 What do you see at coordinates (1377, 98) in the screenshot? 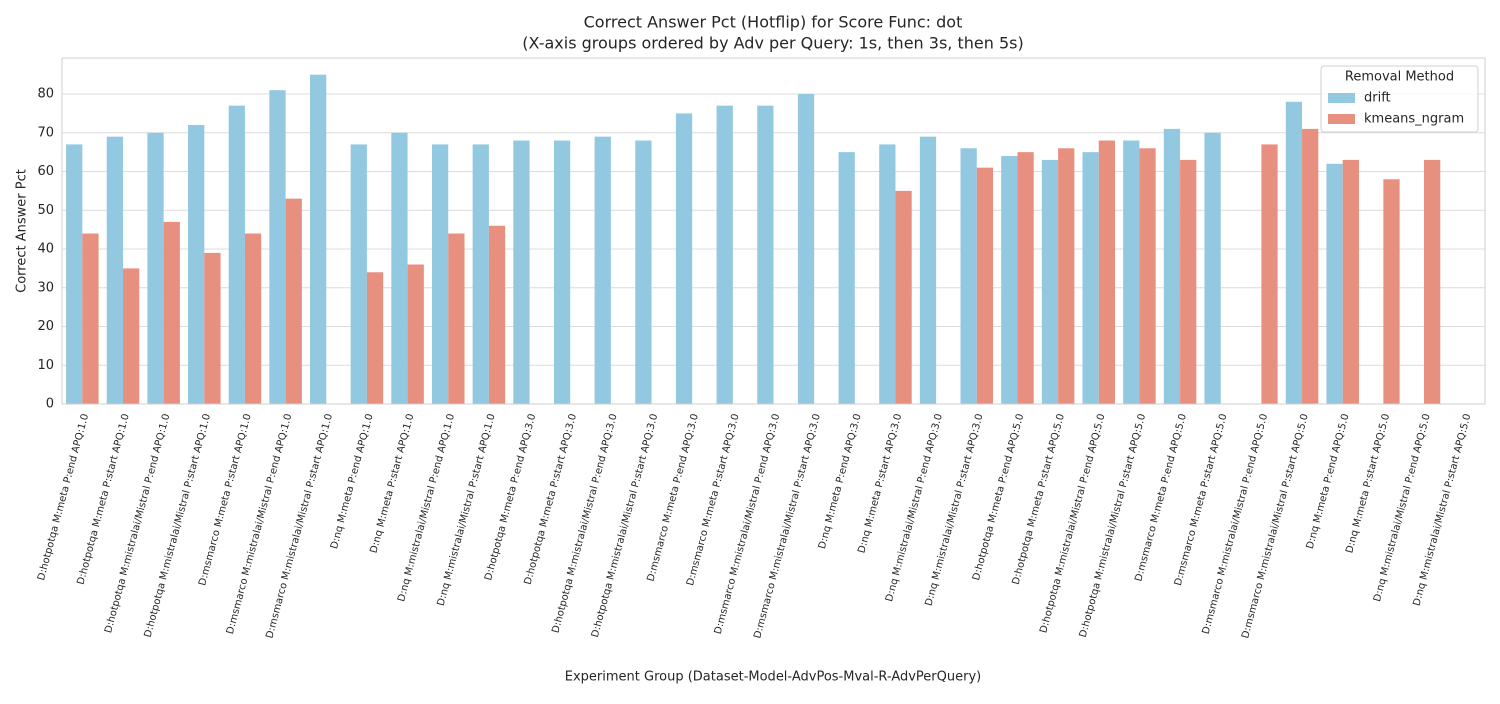
I see `legend-label: drift` at bounding box center [1377, 98].